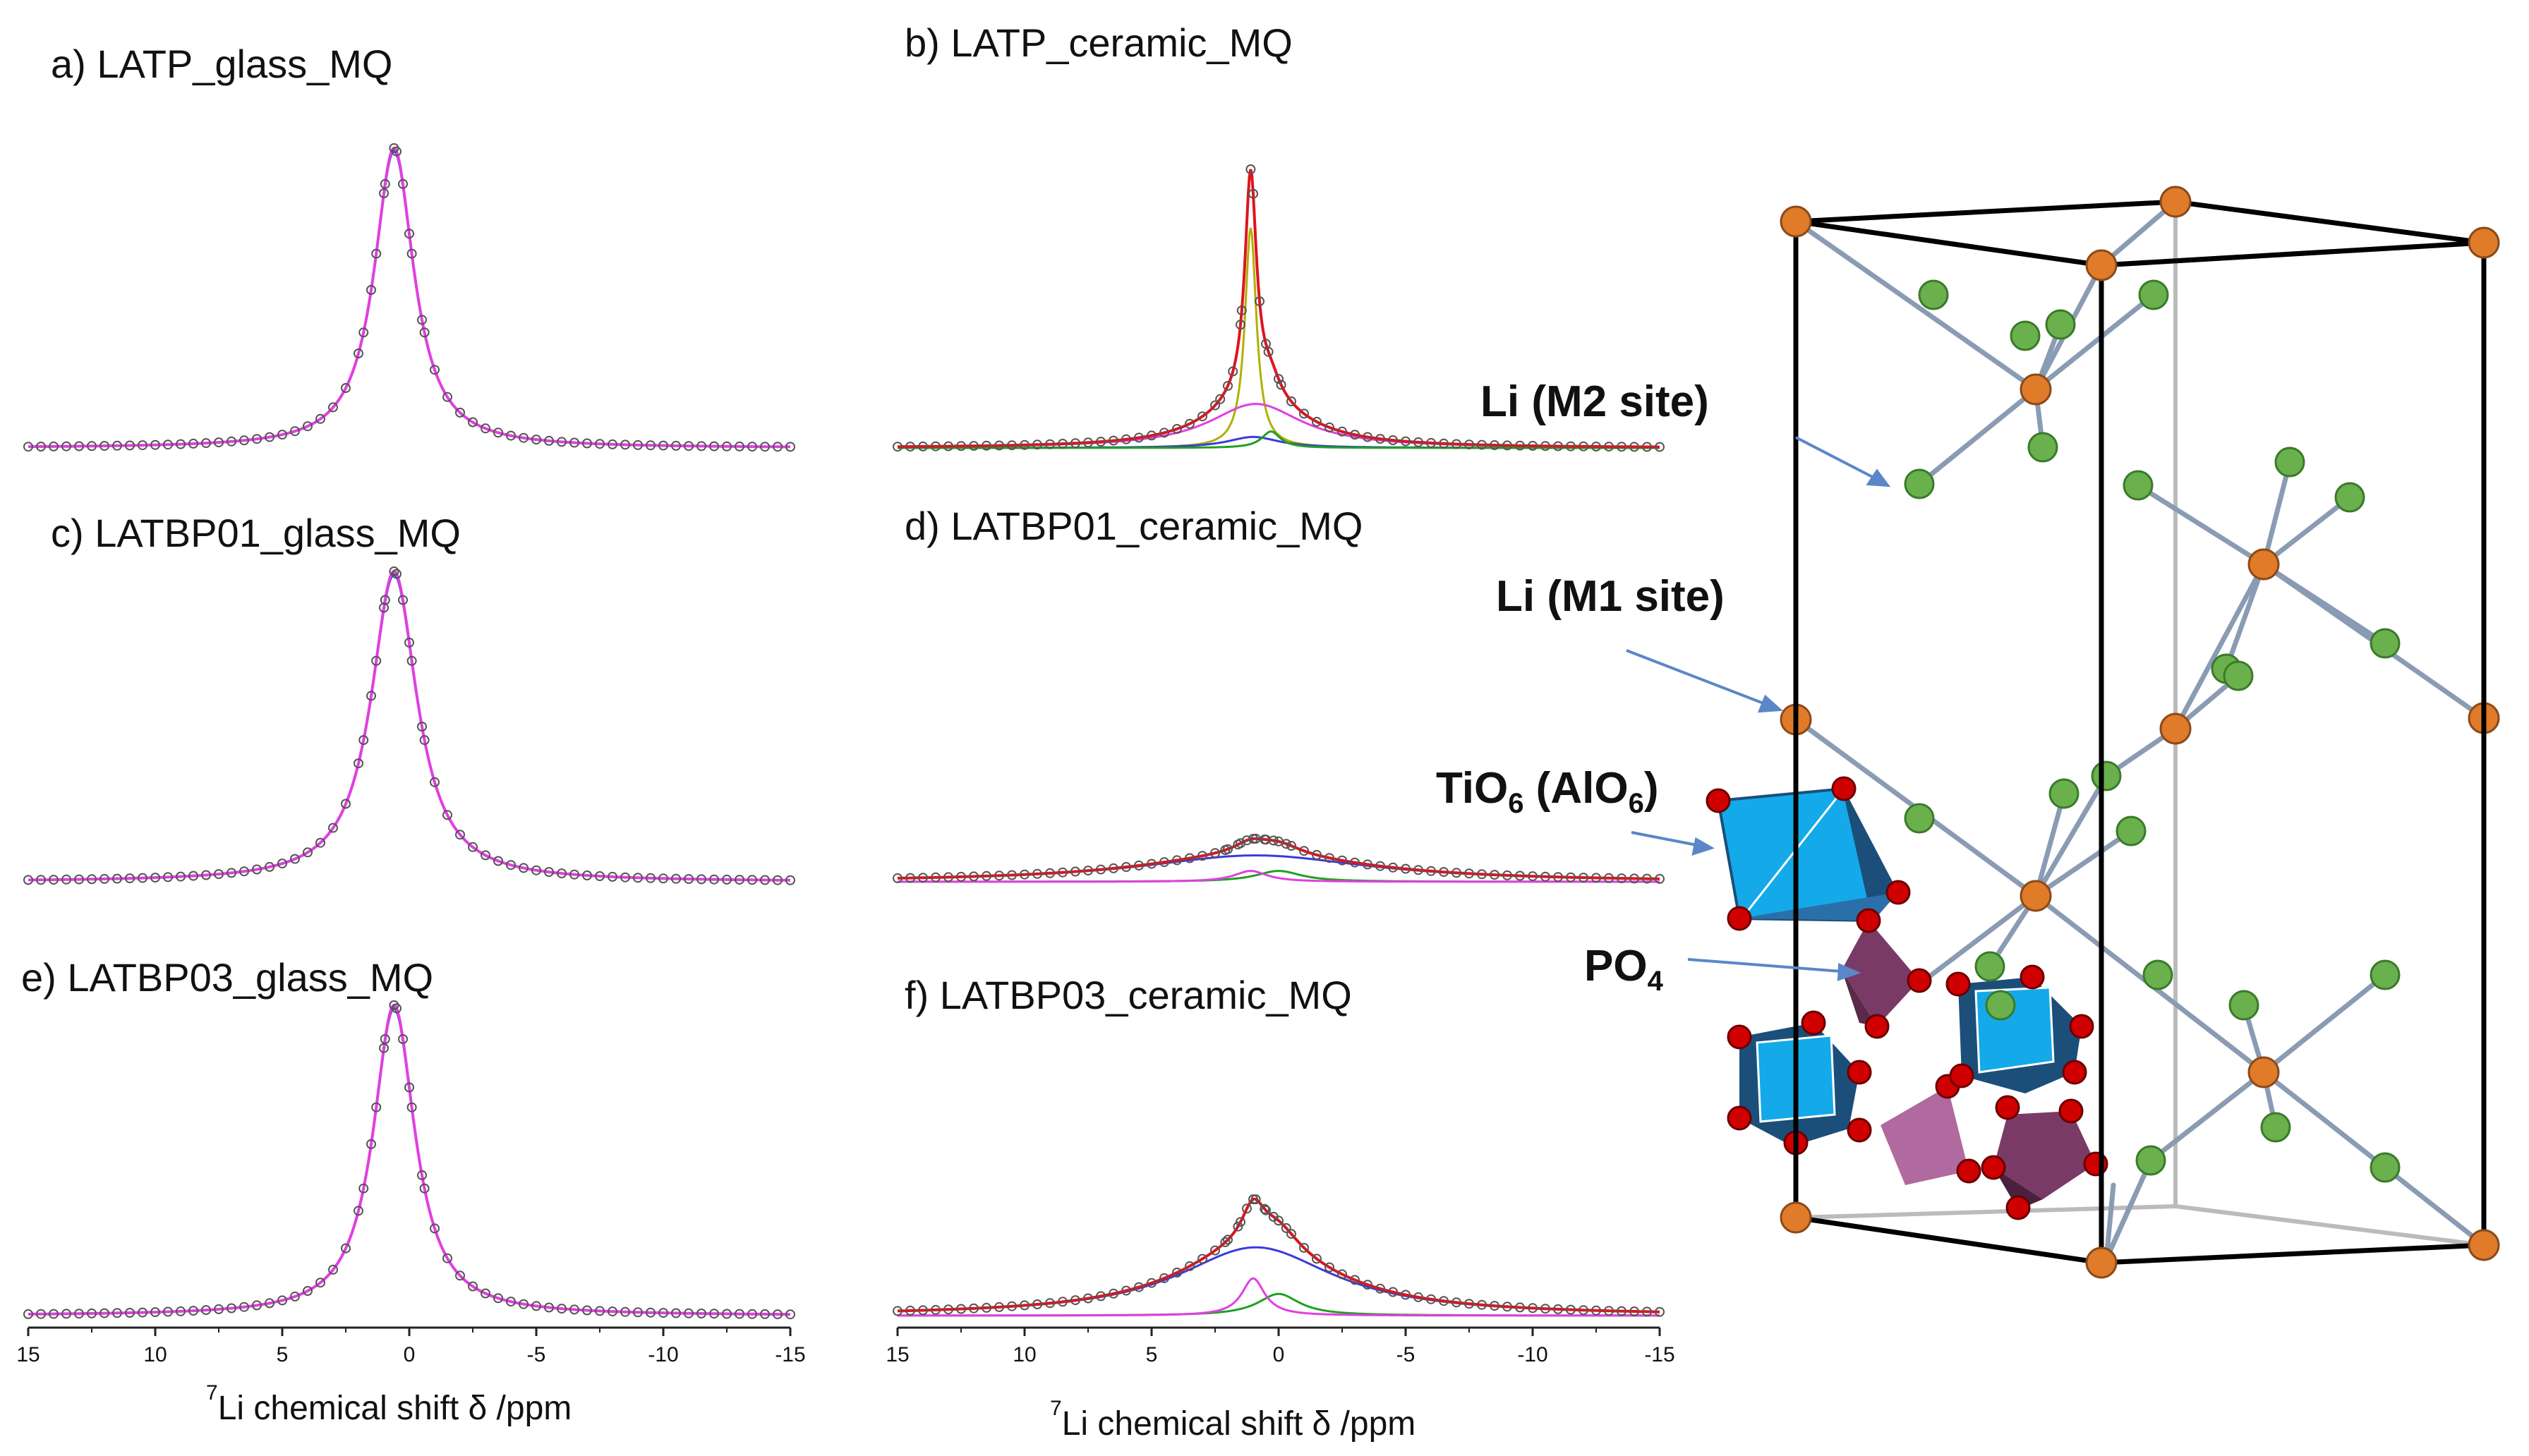 This screenshot has height=1456, width=2529. Describe the element at coordinates (1575, 788) in the screenshot. I see `label-alo6-open: (AlO` at that location.